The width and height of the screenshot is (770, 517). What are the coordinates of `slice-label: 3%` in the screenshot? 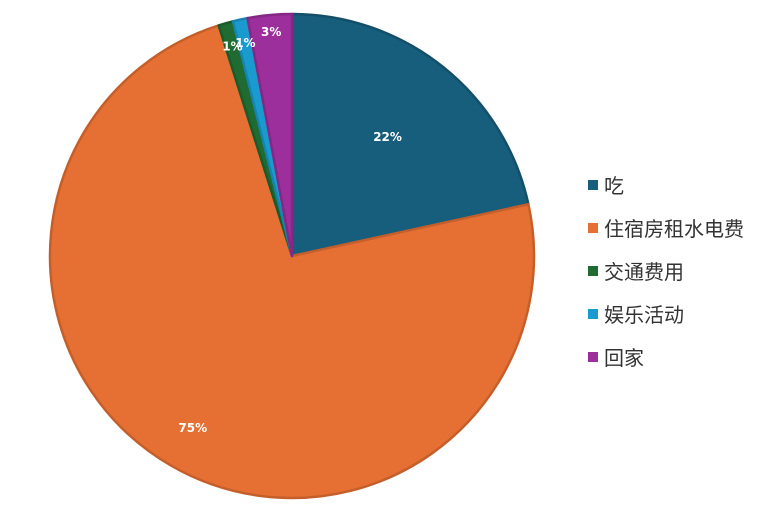 It's located at (271, 32).